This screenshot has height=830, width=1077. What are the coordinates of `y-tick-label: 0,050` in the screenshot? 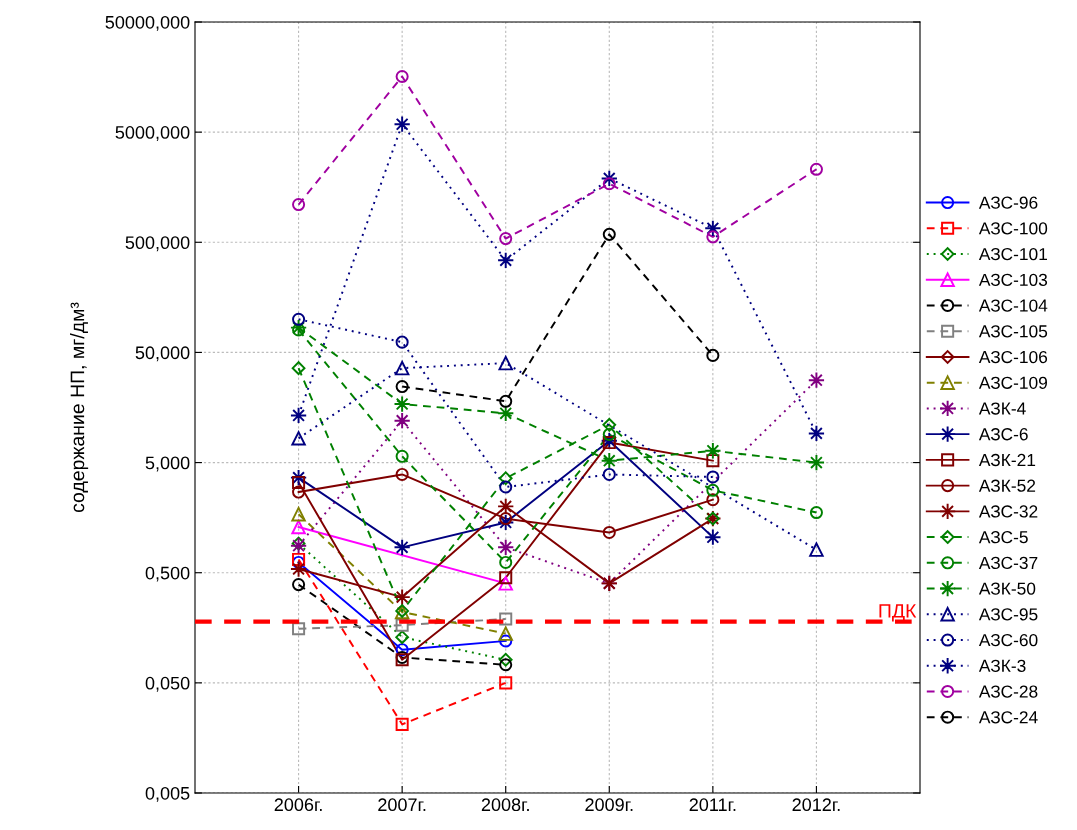 It's located at (167, 684).